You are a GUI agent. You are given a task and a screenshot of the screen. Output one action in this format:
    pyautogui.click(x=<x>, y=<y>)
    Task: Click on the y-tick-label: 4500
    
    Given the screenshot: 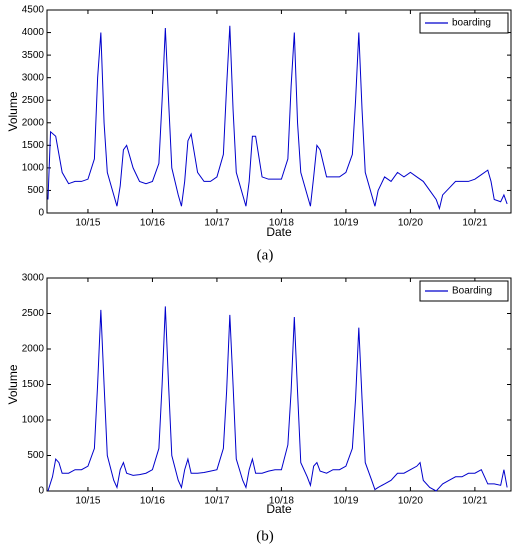 What is the action you would take?
    pyautogui.click(x=33, y=10)
    